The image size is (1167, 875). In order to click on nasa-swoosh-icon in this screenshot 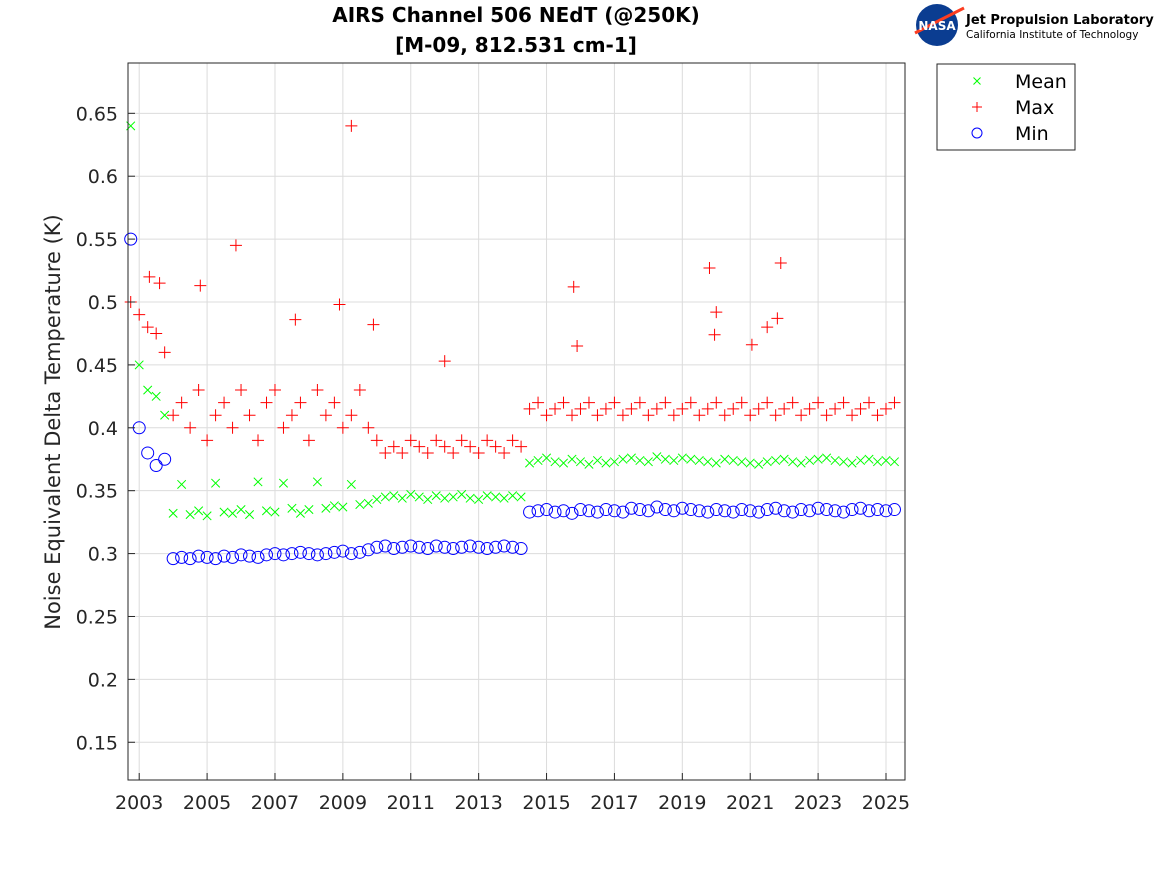, I will do `click(939, 20)`.